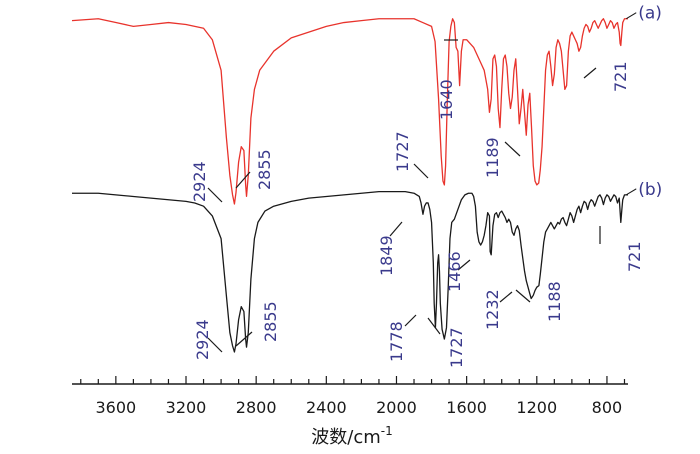 The height and width of the screenshot is (454, 700). Describe the element at coordinates (554, 301) in the screenshot. I see `peak-label: 1188` at that location.